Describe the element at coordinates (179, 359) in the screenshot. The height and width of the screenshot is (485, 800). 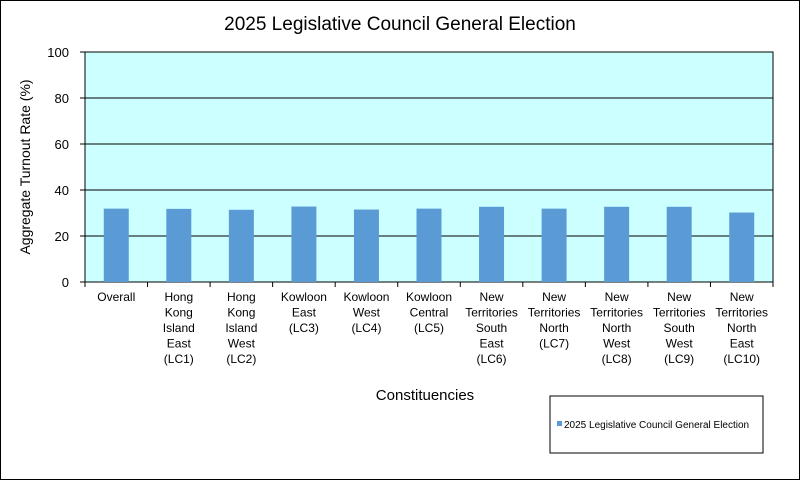
I see `x-tick-label-line: (LC1)` at that location.